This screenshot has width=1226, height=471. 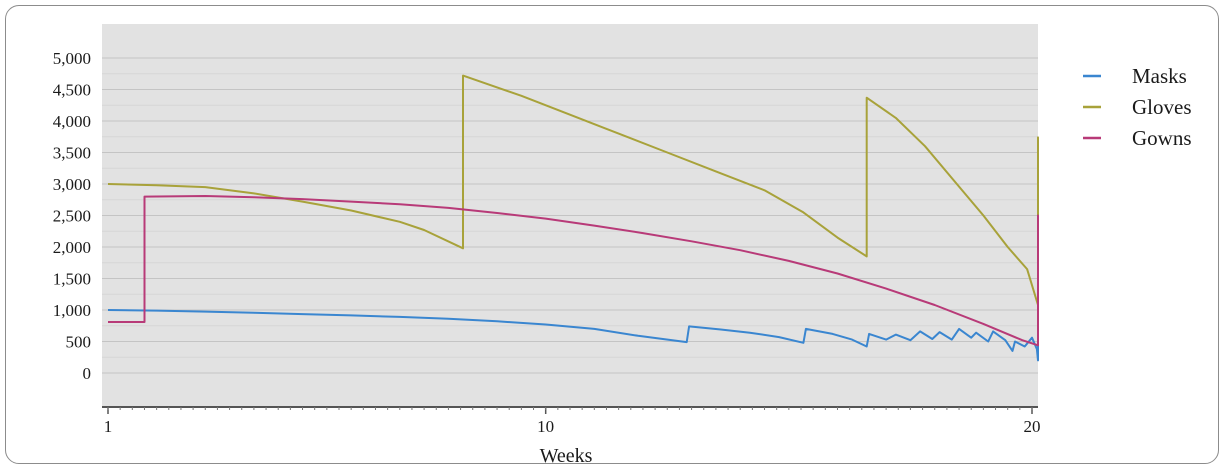 What do you see at coordinates (72, 121) in the screenshot?
I see `y-tick-label: 4,000` at bounding box center [72, 121].